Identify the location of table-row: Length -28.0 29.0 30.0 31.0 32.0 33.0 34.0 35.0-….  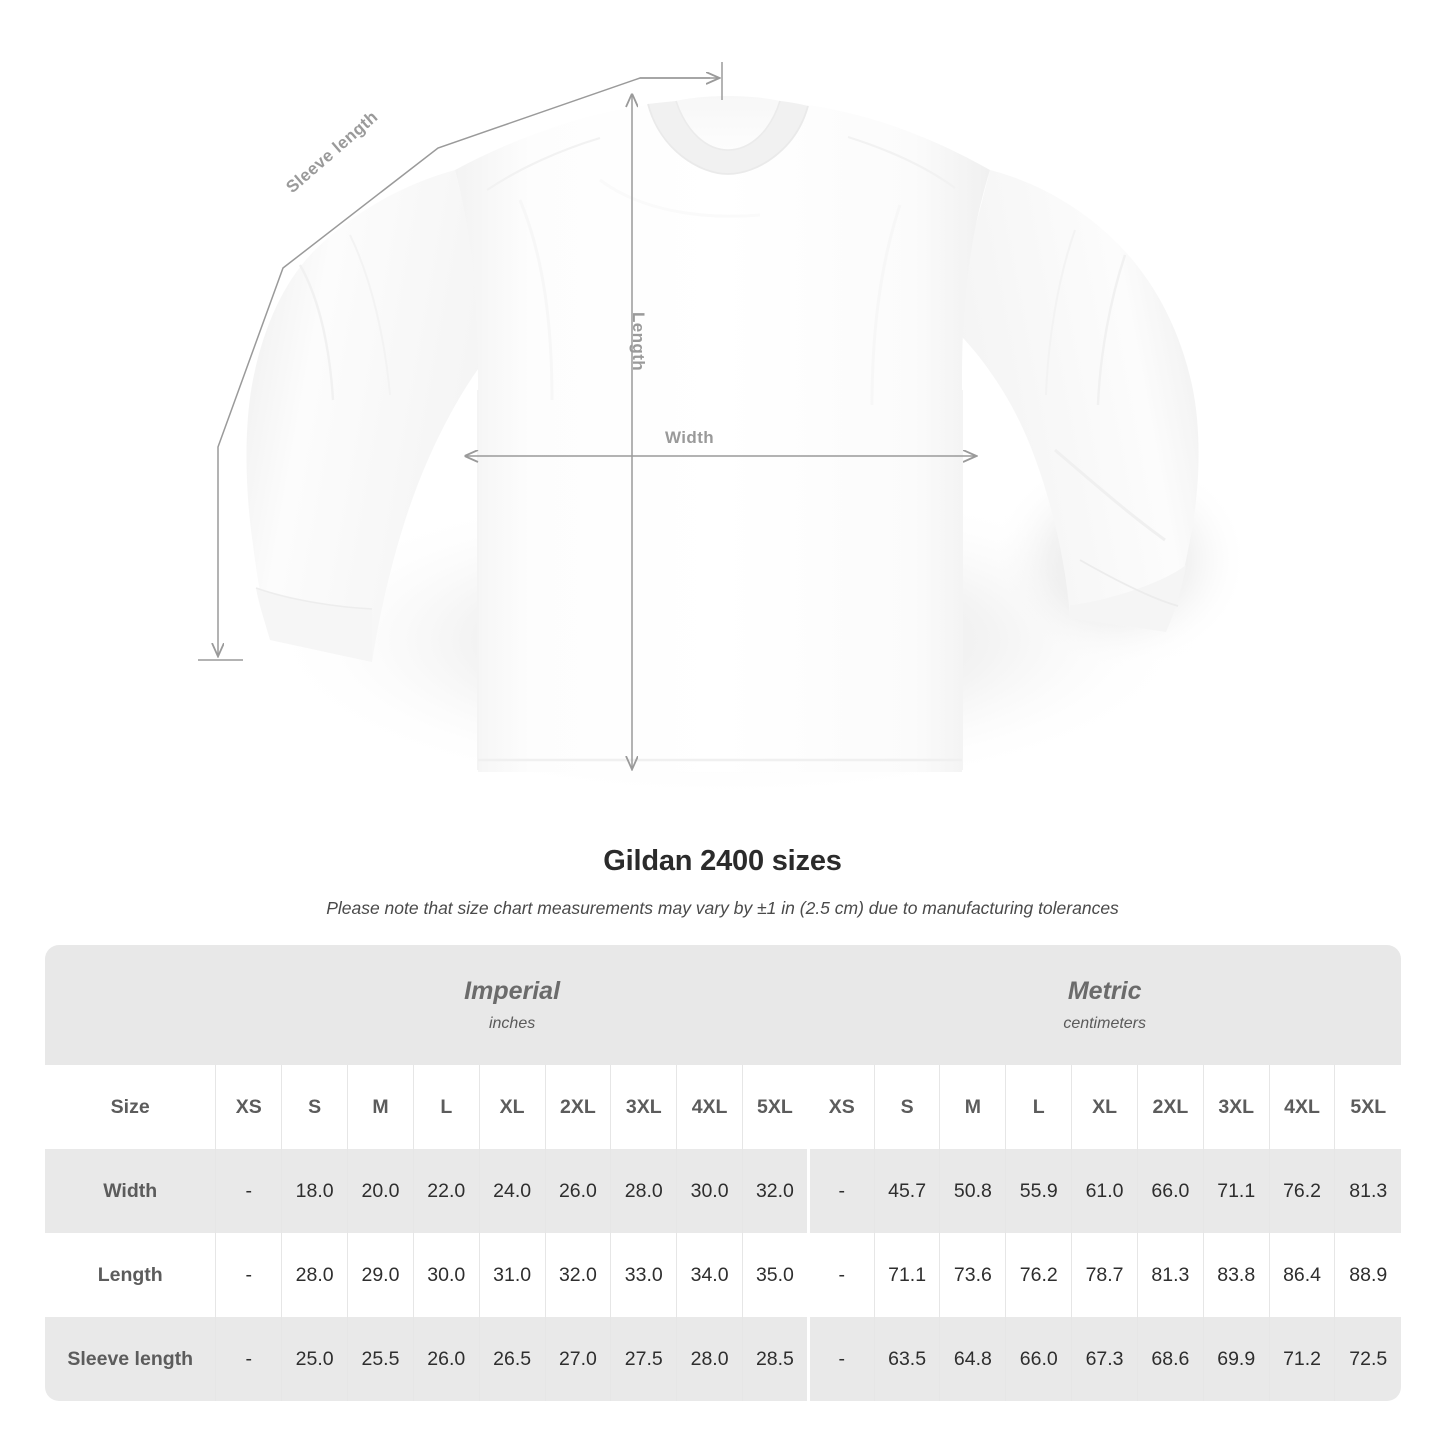
(723, 1275).